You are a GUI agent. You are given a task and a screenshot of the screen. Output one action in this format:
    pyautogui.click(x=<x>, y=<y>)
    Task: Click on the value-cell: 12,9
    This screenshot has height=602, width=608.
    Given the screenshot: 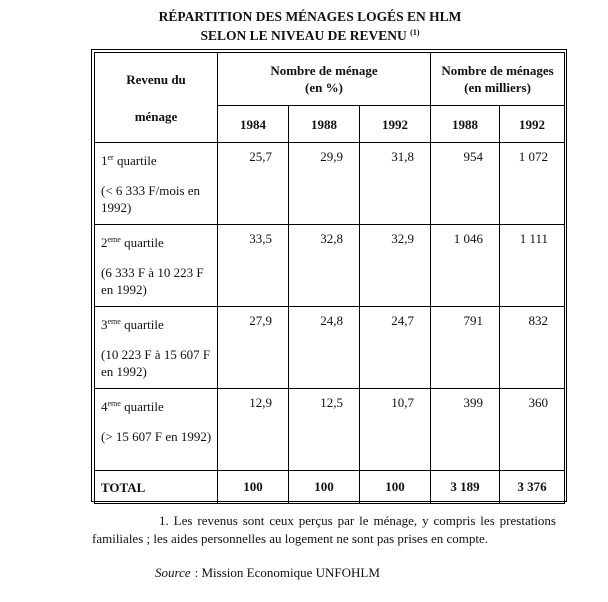 What is the action you would take?
    pyautogui.click(x=253, y=429)
    